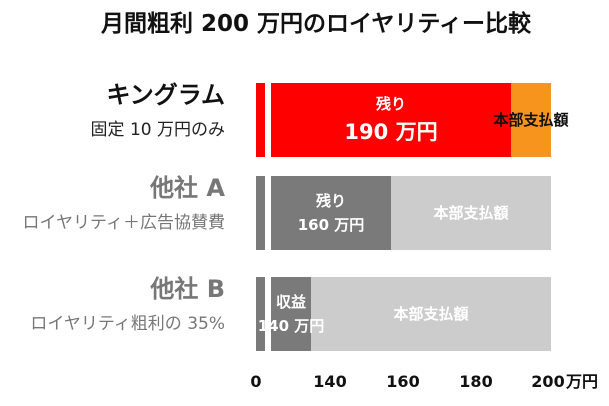 The image size is (609, 406). I want to click on bar-remaining-label-3: 収益, so click(291, 302).